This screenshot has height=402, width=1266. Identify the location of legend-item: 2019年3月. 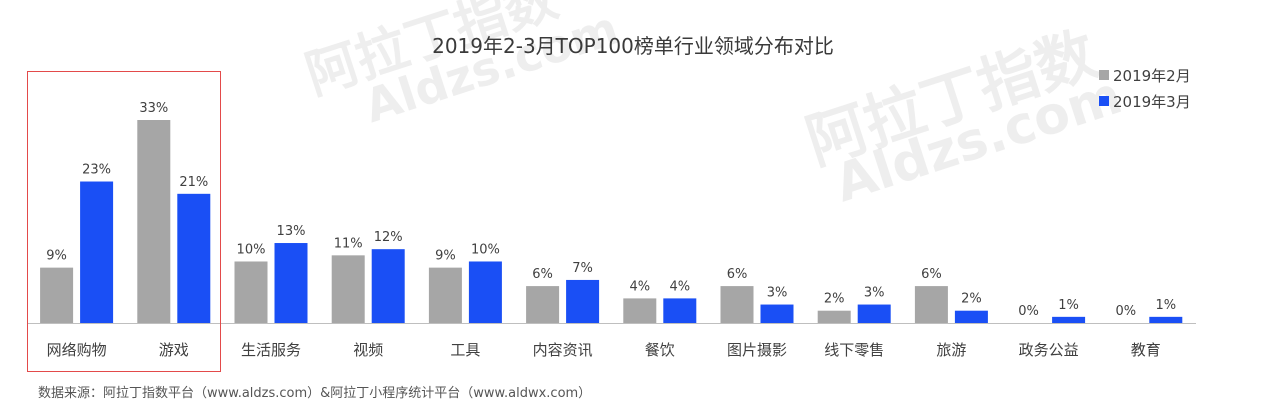
(1145, 101).